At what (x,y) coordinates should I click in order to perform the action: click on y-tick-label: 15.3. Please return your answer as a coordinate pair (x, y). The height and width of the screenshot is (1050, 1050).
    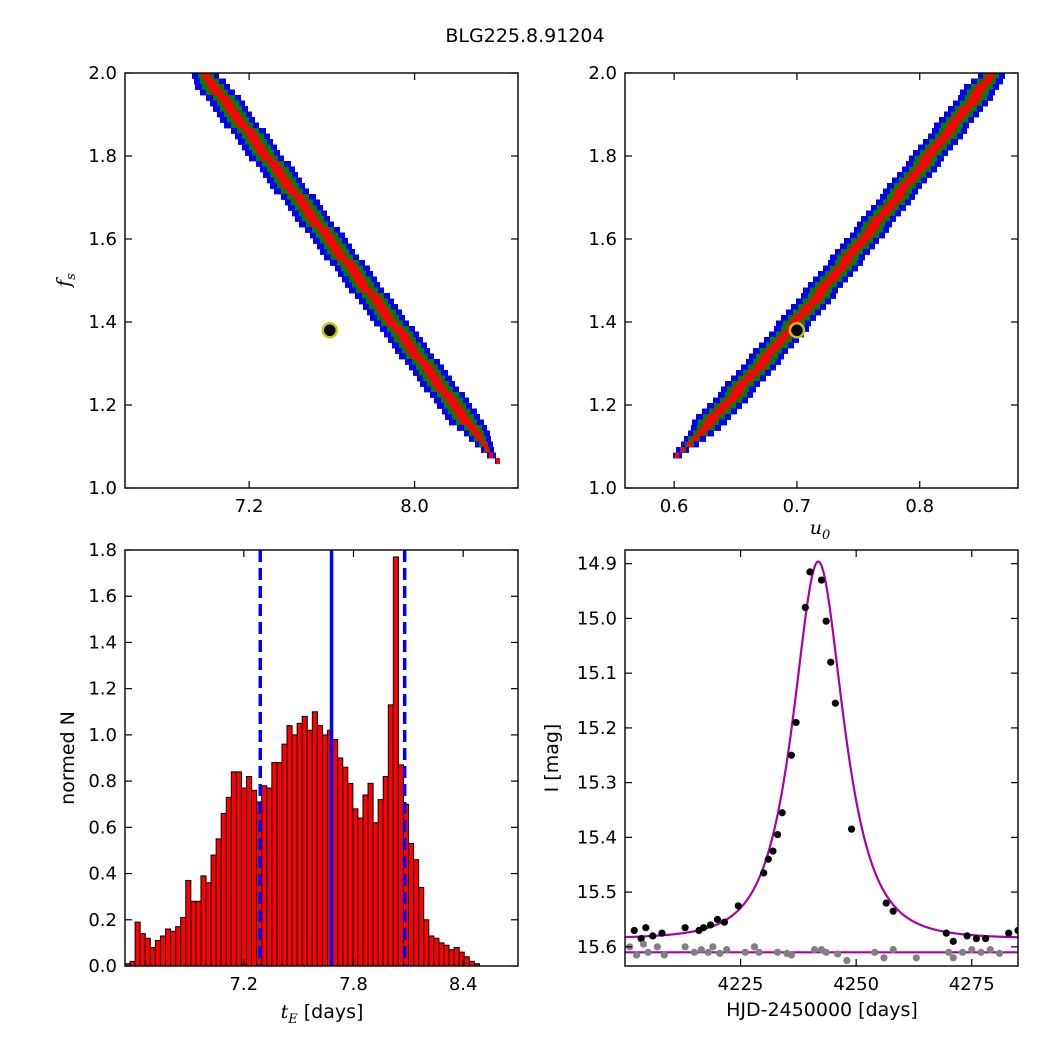
    Looking at the image, I should click on (597, 783).